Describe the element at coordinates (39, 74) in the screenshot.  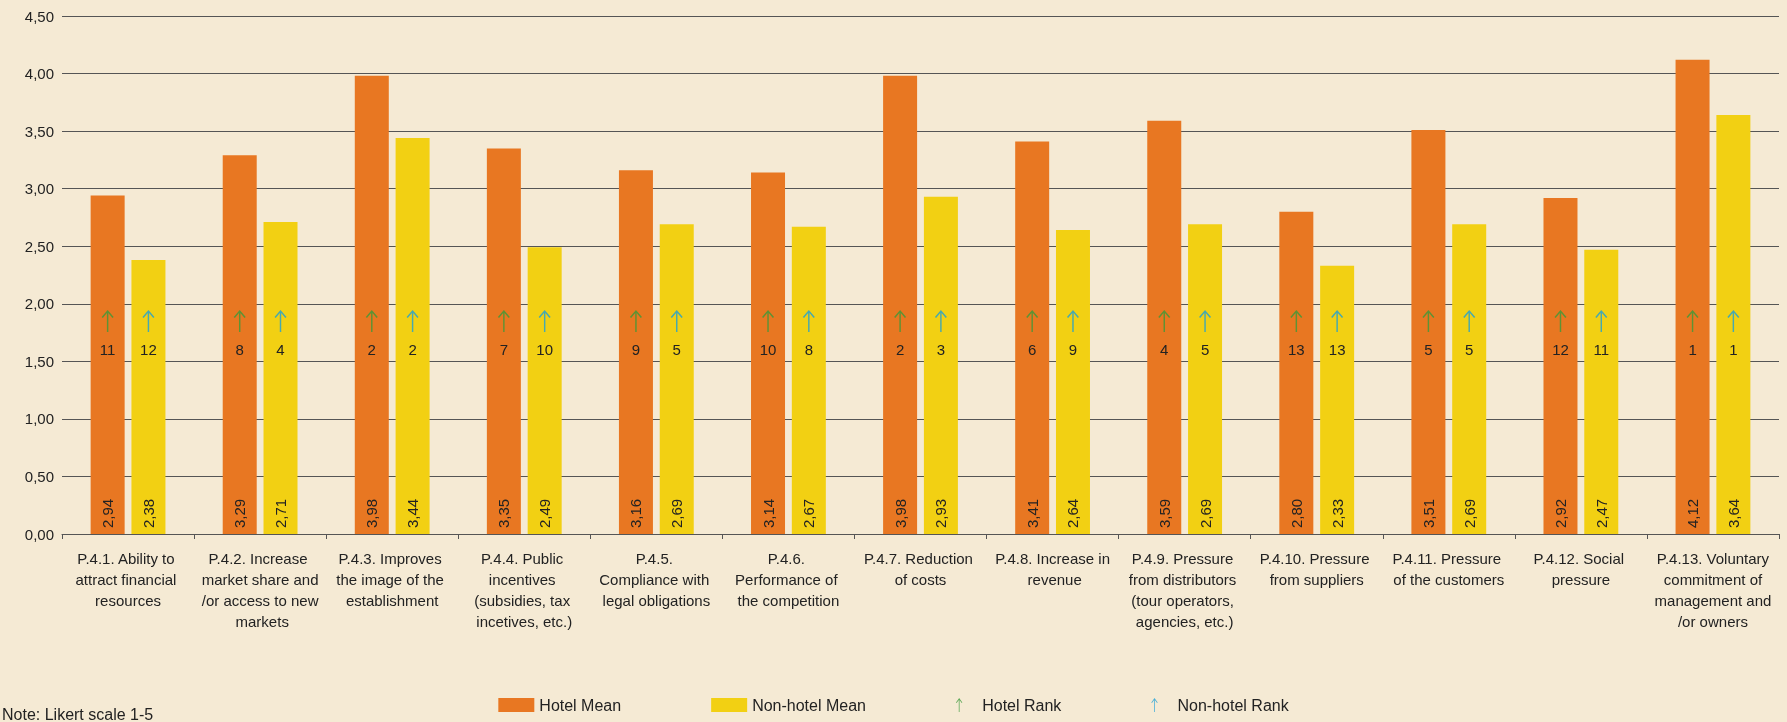
I see `y-tick-label: 4,00` at that location.